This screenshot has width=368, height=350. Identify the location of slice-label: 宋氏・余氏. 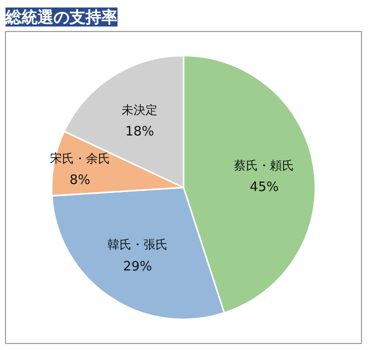
(80, 158).